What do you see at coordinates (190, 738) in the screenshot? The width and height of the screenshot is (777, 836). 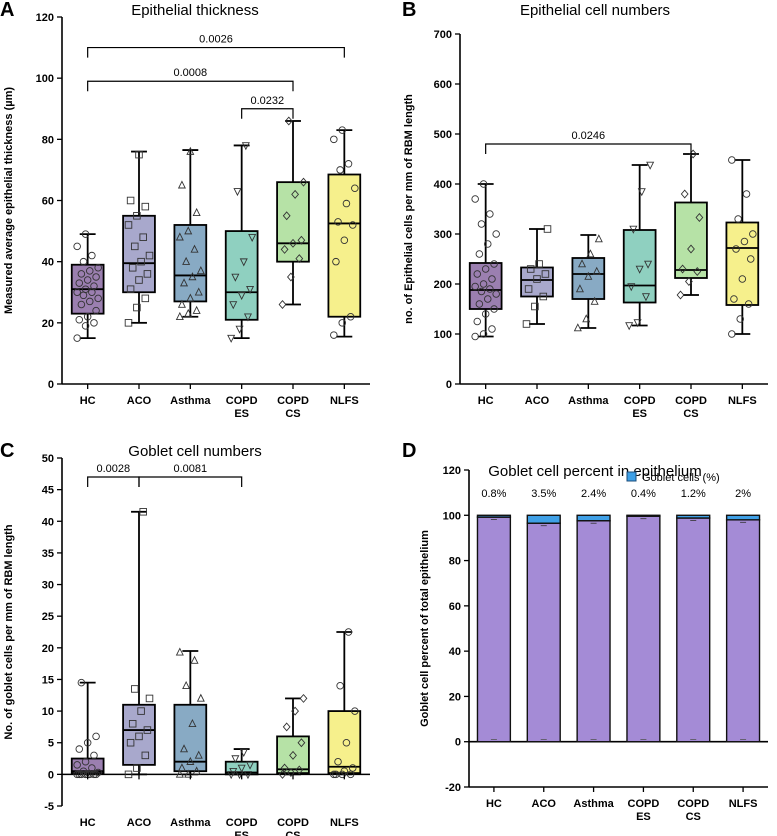 I see `box-iqr` at bounding box center [190, 738].